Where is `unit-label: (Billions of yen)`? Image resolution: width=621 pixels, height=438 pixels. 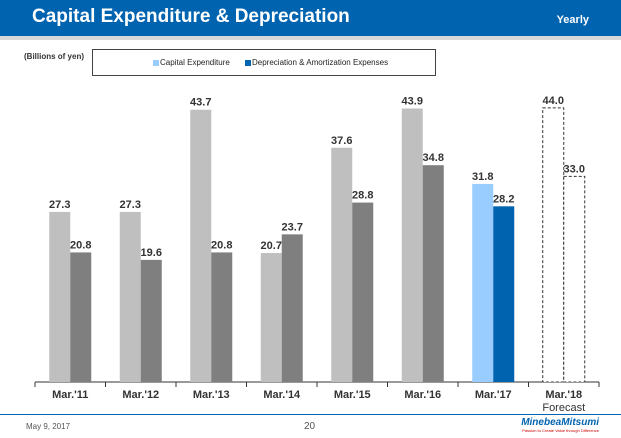
unit-label: (Billions of yen) is located at coordinates (54, 56).